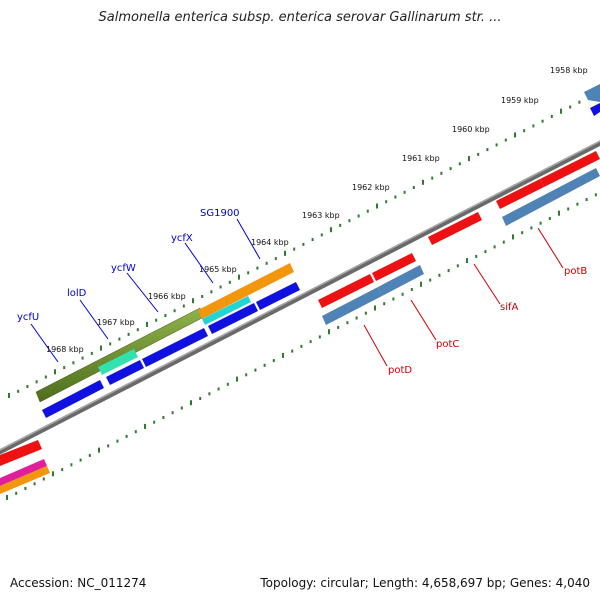  I want to click on gene-label-potd: potD, so click(400, 370).